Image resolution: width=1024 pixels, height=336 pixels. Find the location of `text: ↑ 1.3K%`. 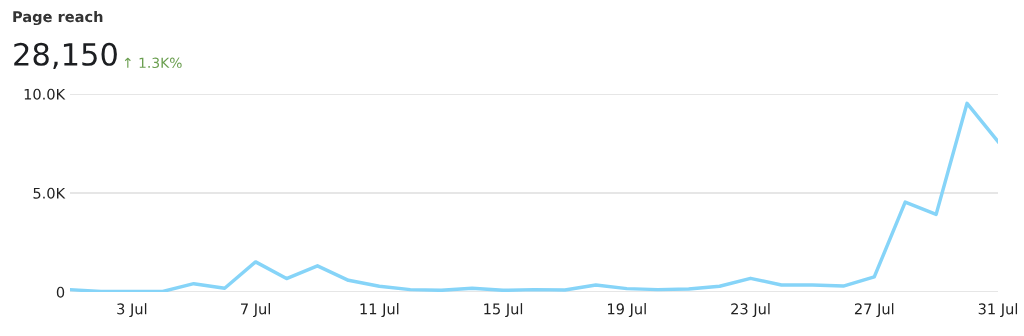

text: ↑ 1.3K% is located at coordinates (153, 63).